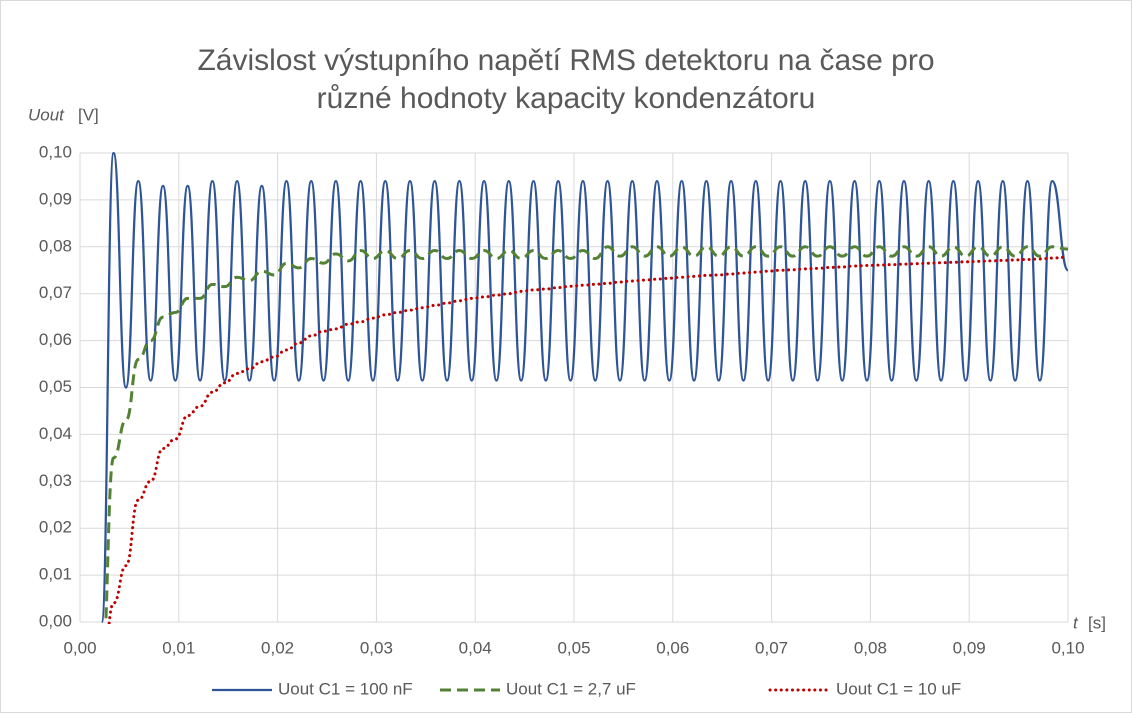 The width and height of the screenshot is (1132, 713). I want to click on y-tick-label: 0,04, so click(55, 433).